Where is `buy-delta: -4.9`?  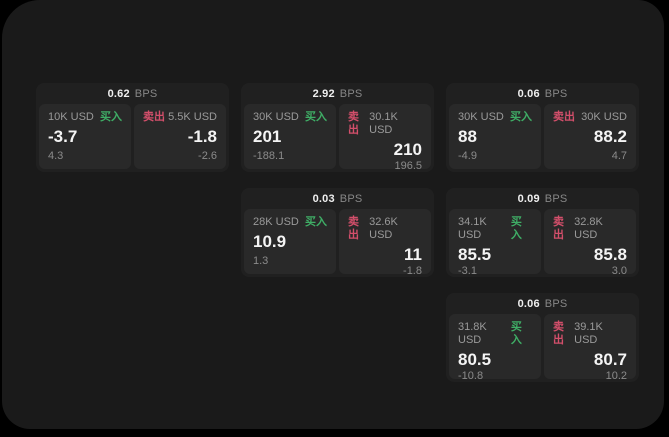 buy-delta: -4.9 is located at coordinates (467, 156).